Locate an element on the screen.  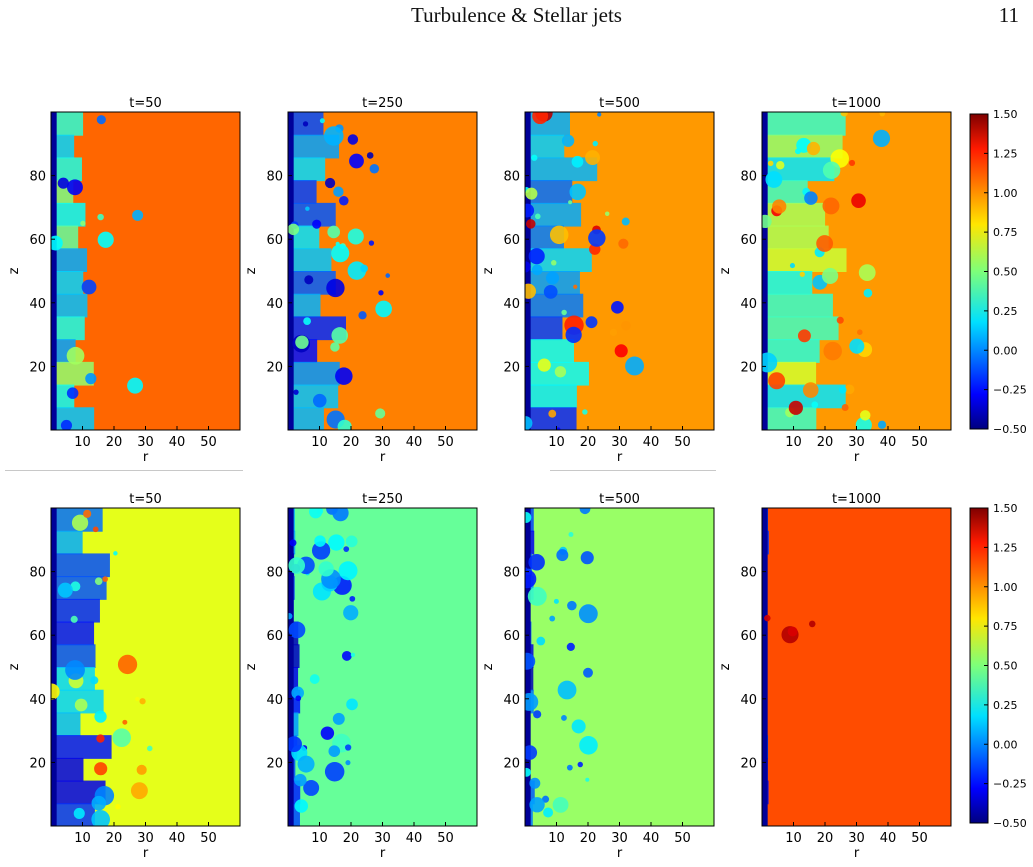
y-tick-label: 20 is located at coordinates (37, 367).